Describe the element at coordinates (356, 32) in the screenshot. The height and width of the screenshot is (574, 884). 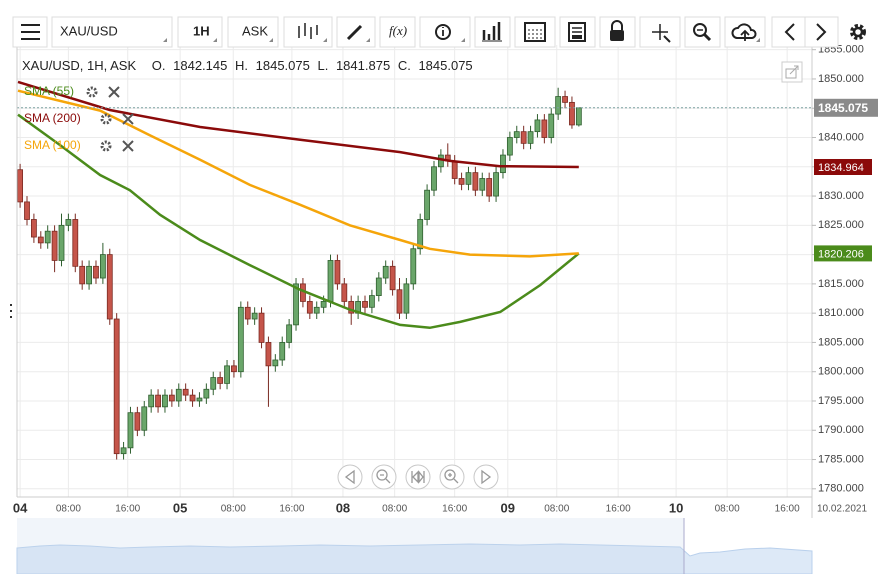
I see `draw-button` at that location.